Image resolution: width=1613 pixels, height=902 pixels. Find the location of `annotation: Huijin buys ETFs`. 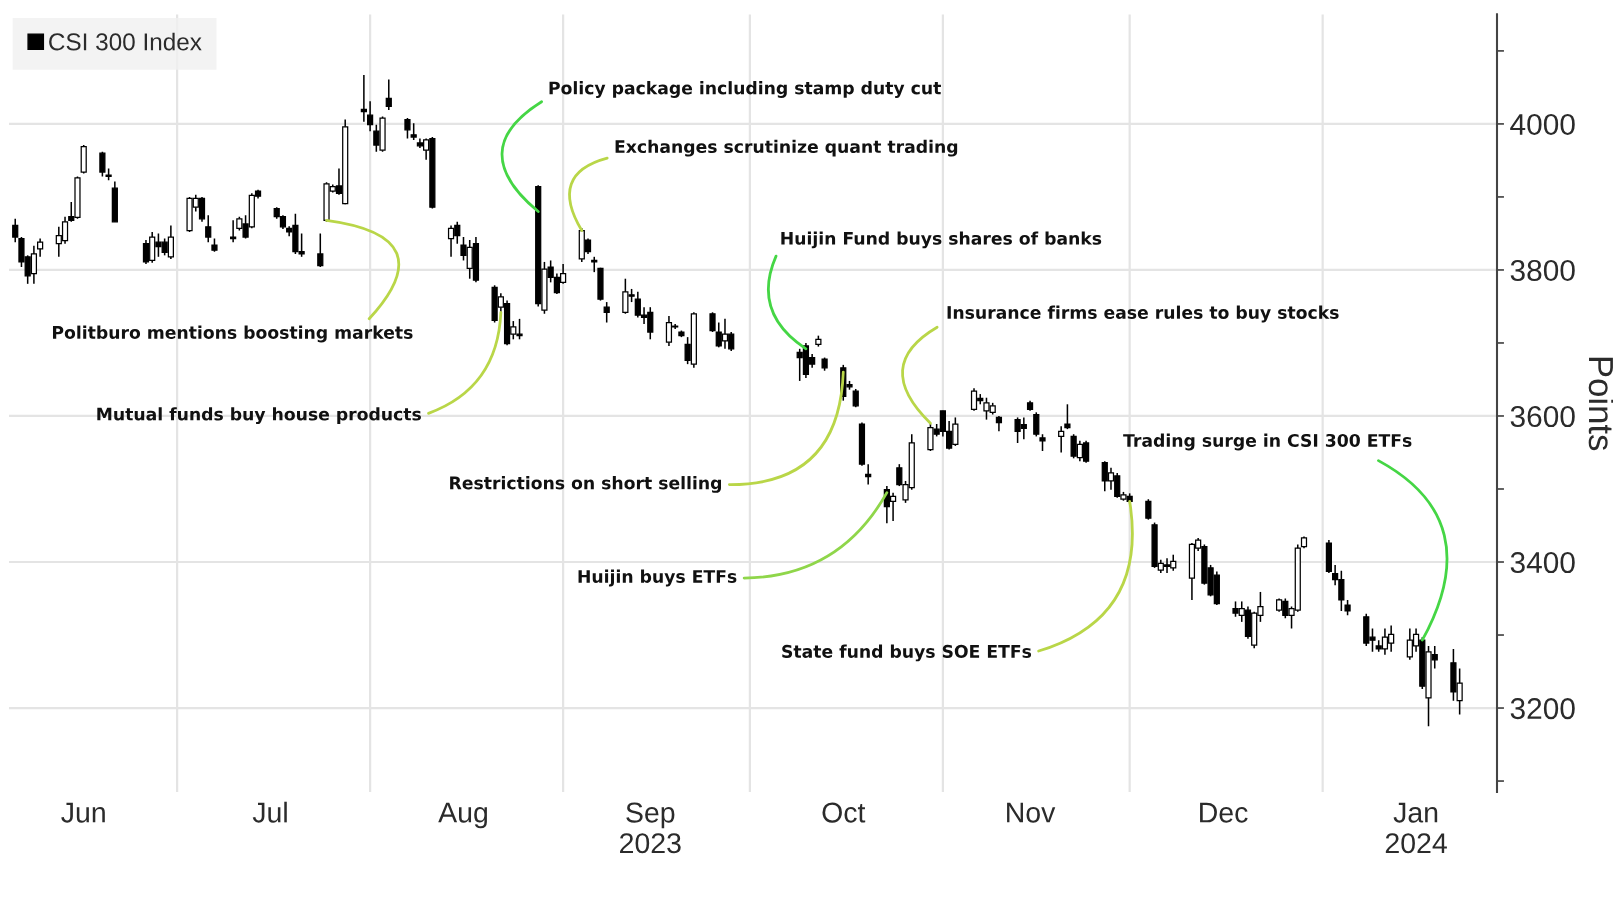

annotation: Huijin buys ETFs is located at coordinates (657, 578).